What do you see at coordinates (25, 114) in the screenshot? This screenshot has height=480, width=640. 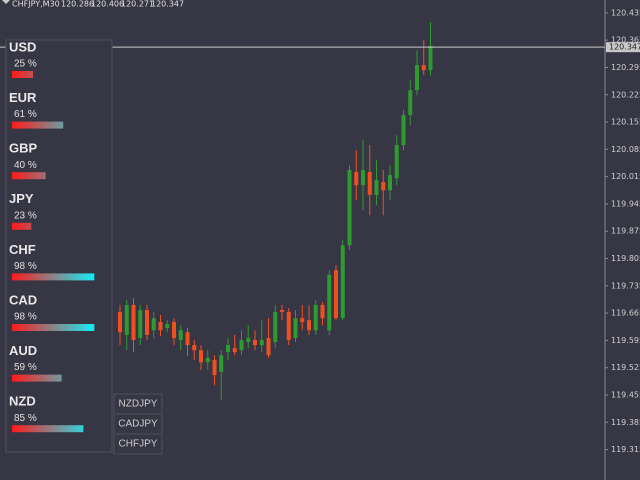 I see `strength-label: 61 %` at bounding box center [25, 114].